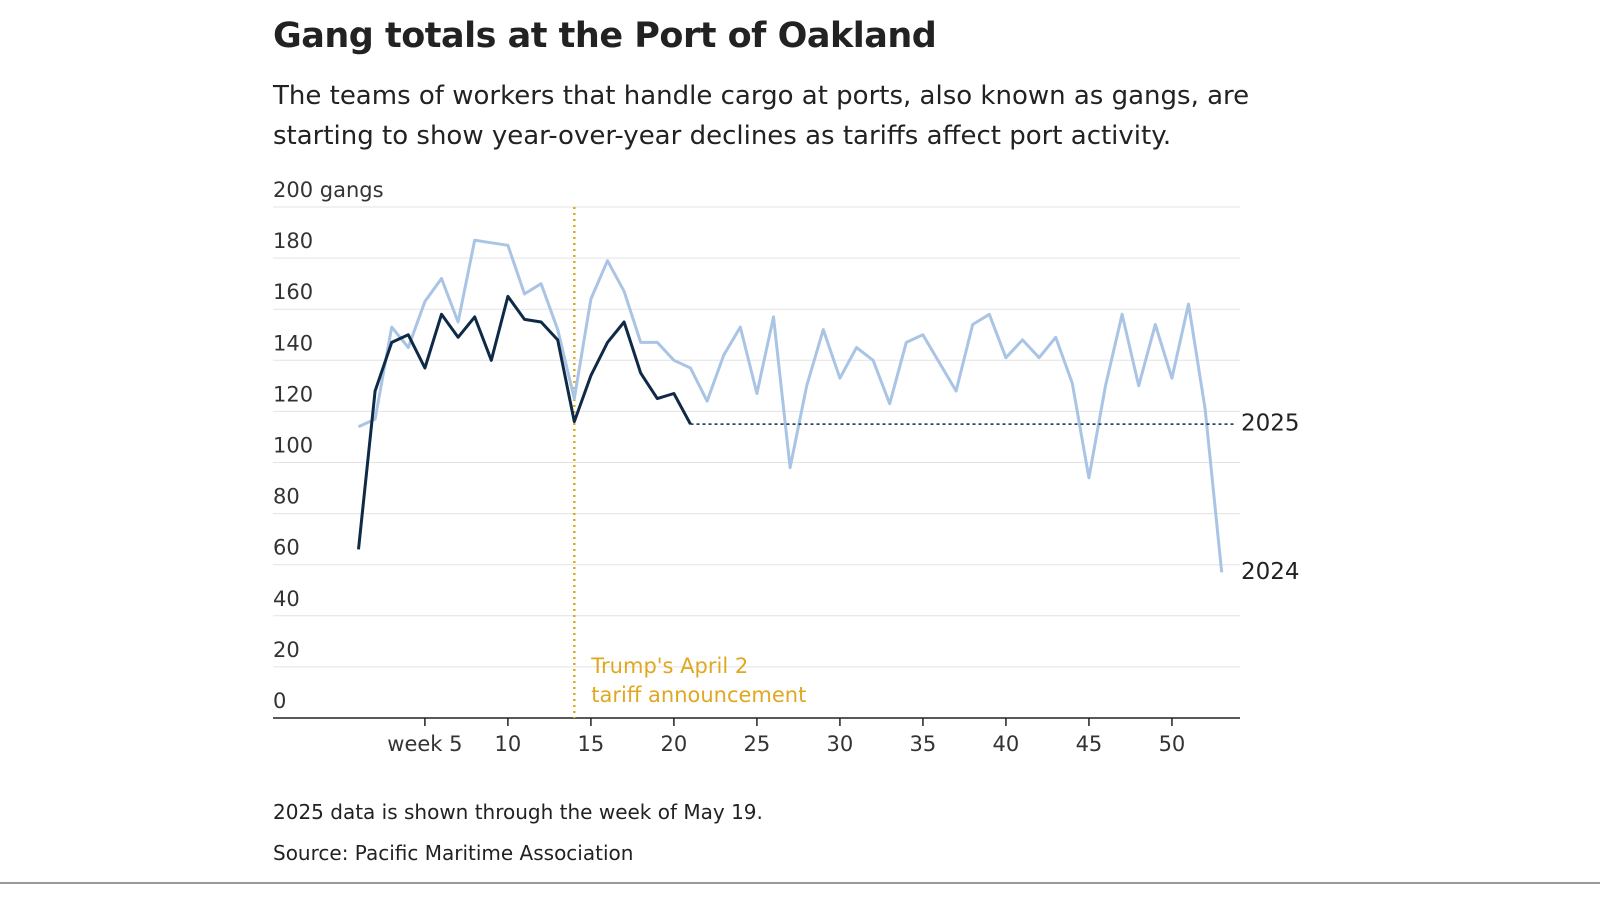 Image resolution: width=1600 pixels, height=901 pixels. I want to click on x-tick-label: 35, so click(923, 744).